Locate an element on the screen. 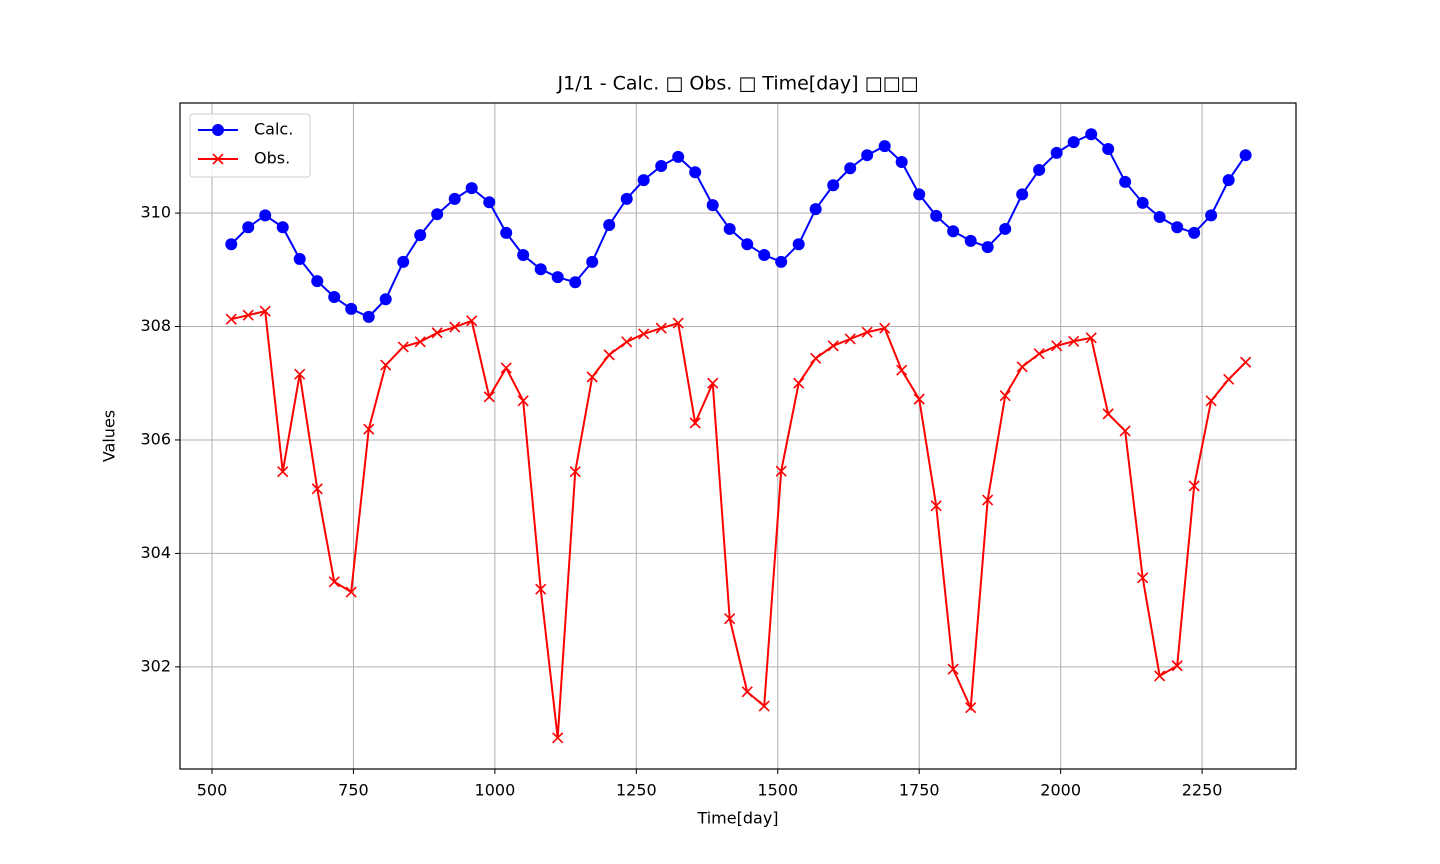  y-tick-label: 306 is located at coordinates (155, 438).